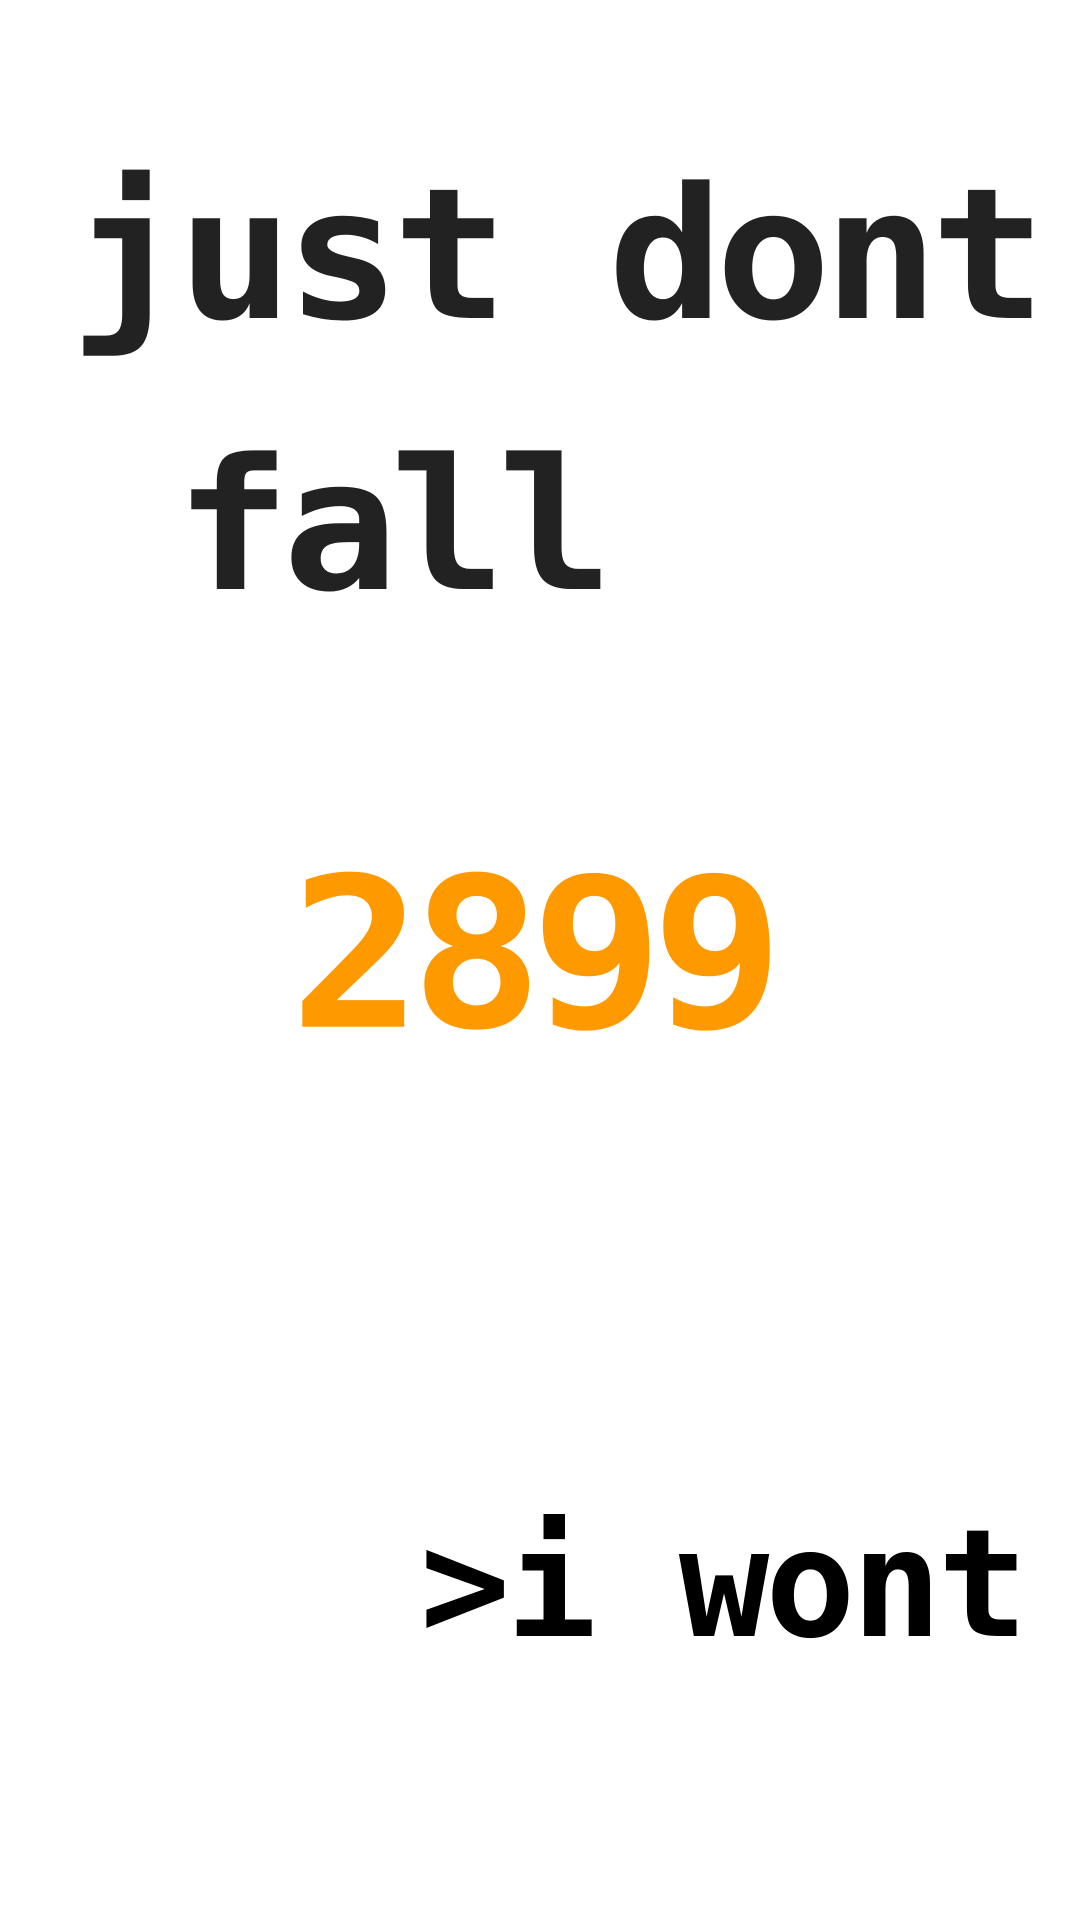  Describe the element at coordinates (558, 255) in the screenshot. I see `game-title-line-1: just dont` at that location.